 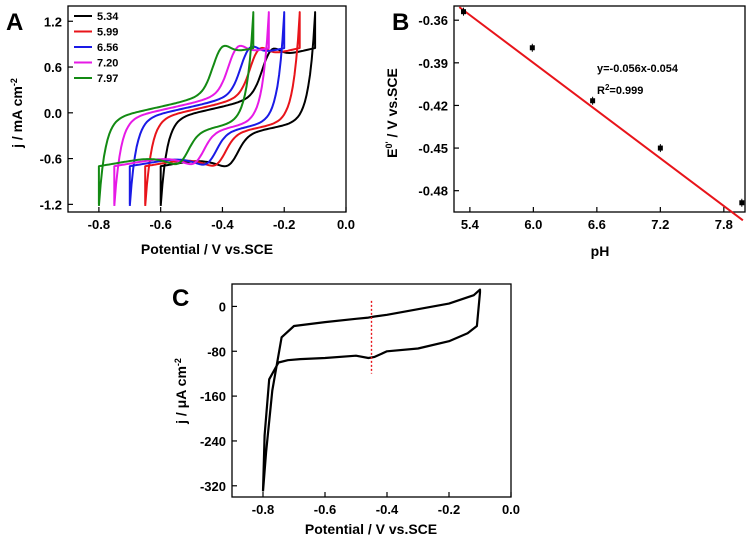 What do you see at coordinates (433, 63) in the screenshot?
I see `panel-b-ytick-label: -0.39` at bounding box center [433, 63].